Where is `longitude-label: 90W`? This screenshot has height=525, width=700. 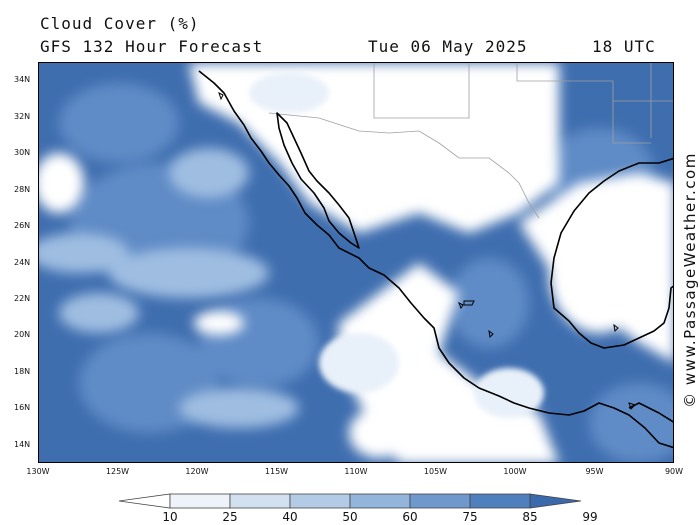
longitude-label: 90W is located at coordinates (674, 471).